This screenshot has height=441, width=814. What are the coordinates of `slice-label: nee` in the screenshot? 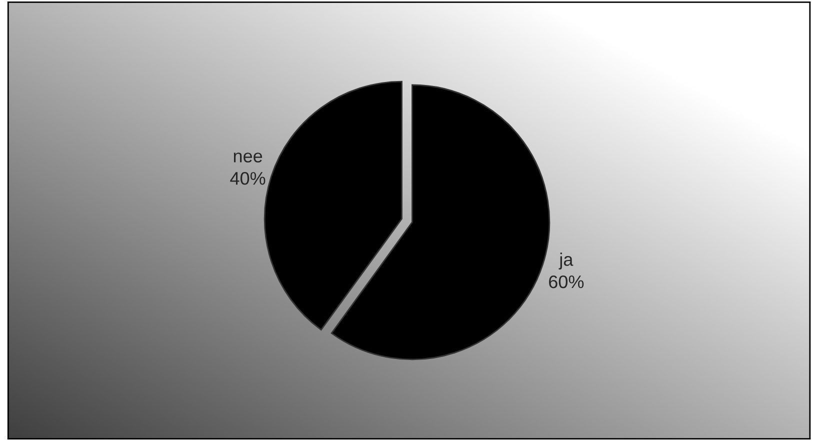 It's located at (248, 157).